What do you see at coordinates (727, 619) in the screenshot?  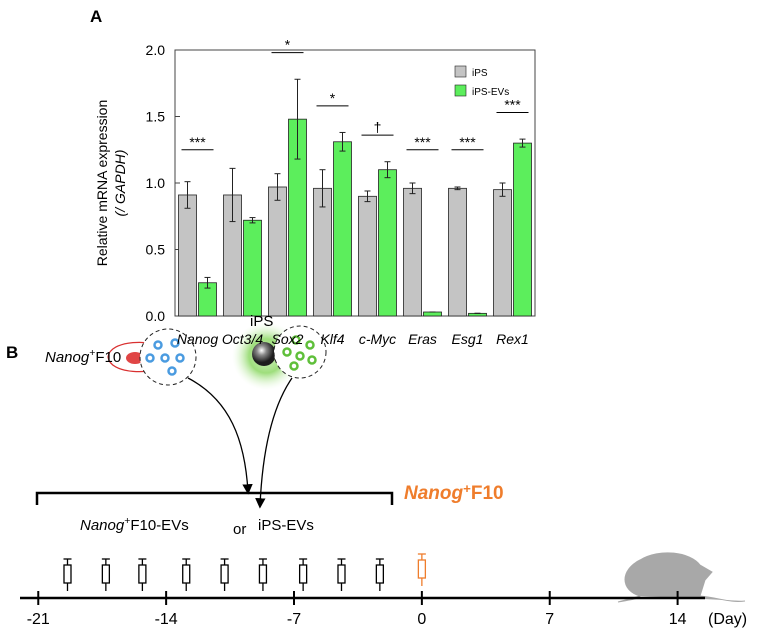 I see `axis-unit: (Day)` at bounding box center [727, 619].